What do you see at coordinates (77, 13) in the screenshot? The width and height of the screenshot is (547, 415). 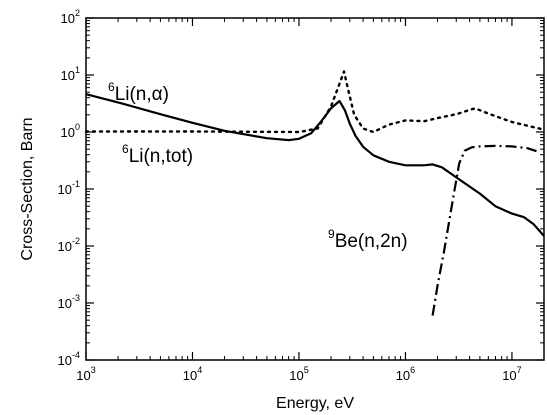 I see `y-tick-exponent: 2` at bounding box center [77, 13].